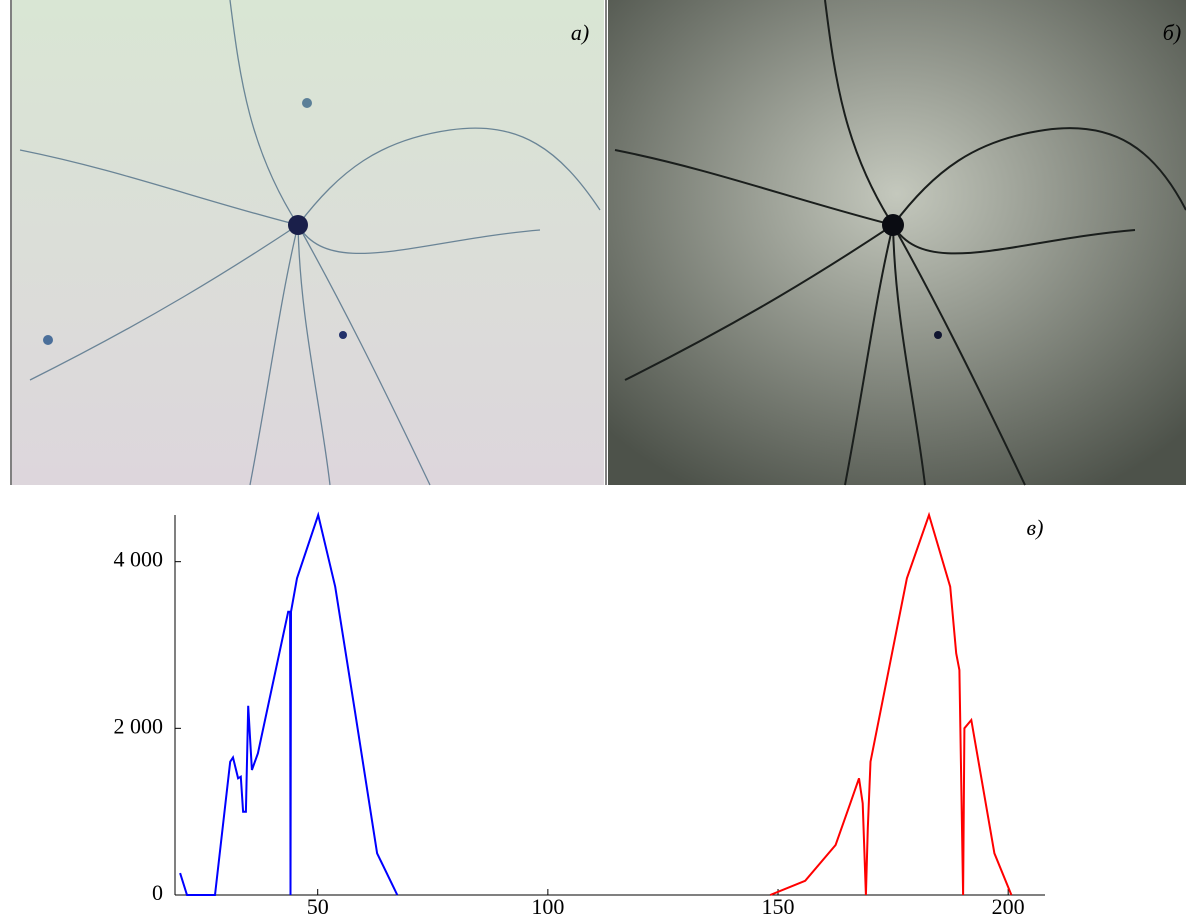 This screenshot has width=1186, height=923. Describe the element at coordinates (139, 559) in the screenshot. I see `y-tick-label: 4 000` at that location.